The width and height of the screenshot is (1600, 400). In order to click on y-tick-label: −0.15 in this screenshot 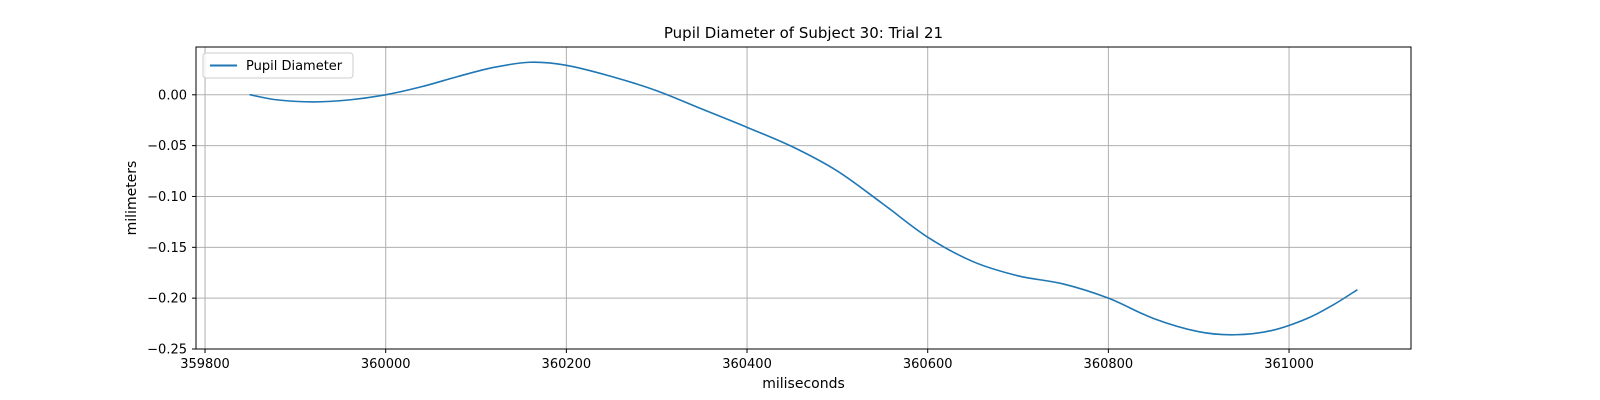, I will do `click(167, 248)`.